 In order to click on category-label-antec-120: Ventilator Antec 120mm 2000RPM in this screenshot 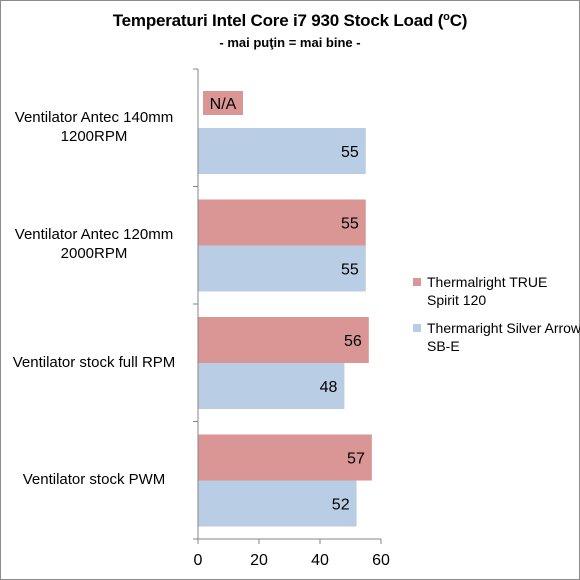, I will do `click(94, 244)`.